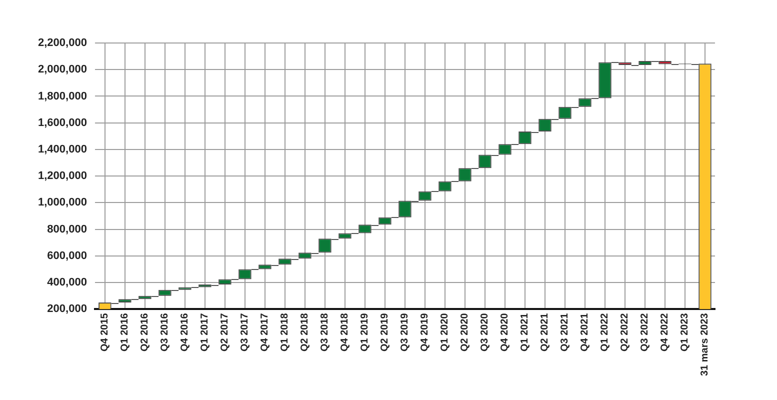 The width and height of the screenshot is (777, 400). Describe the element at coordinates (545, 332) in the screenshot. I see `x-tick-label: Q2 2021` at that location.